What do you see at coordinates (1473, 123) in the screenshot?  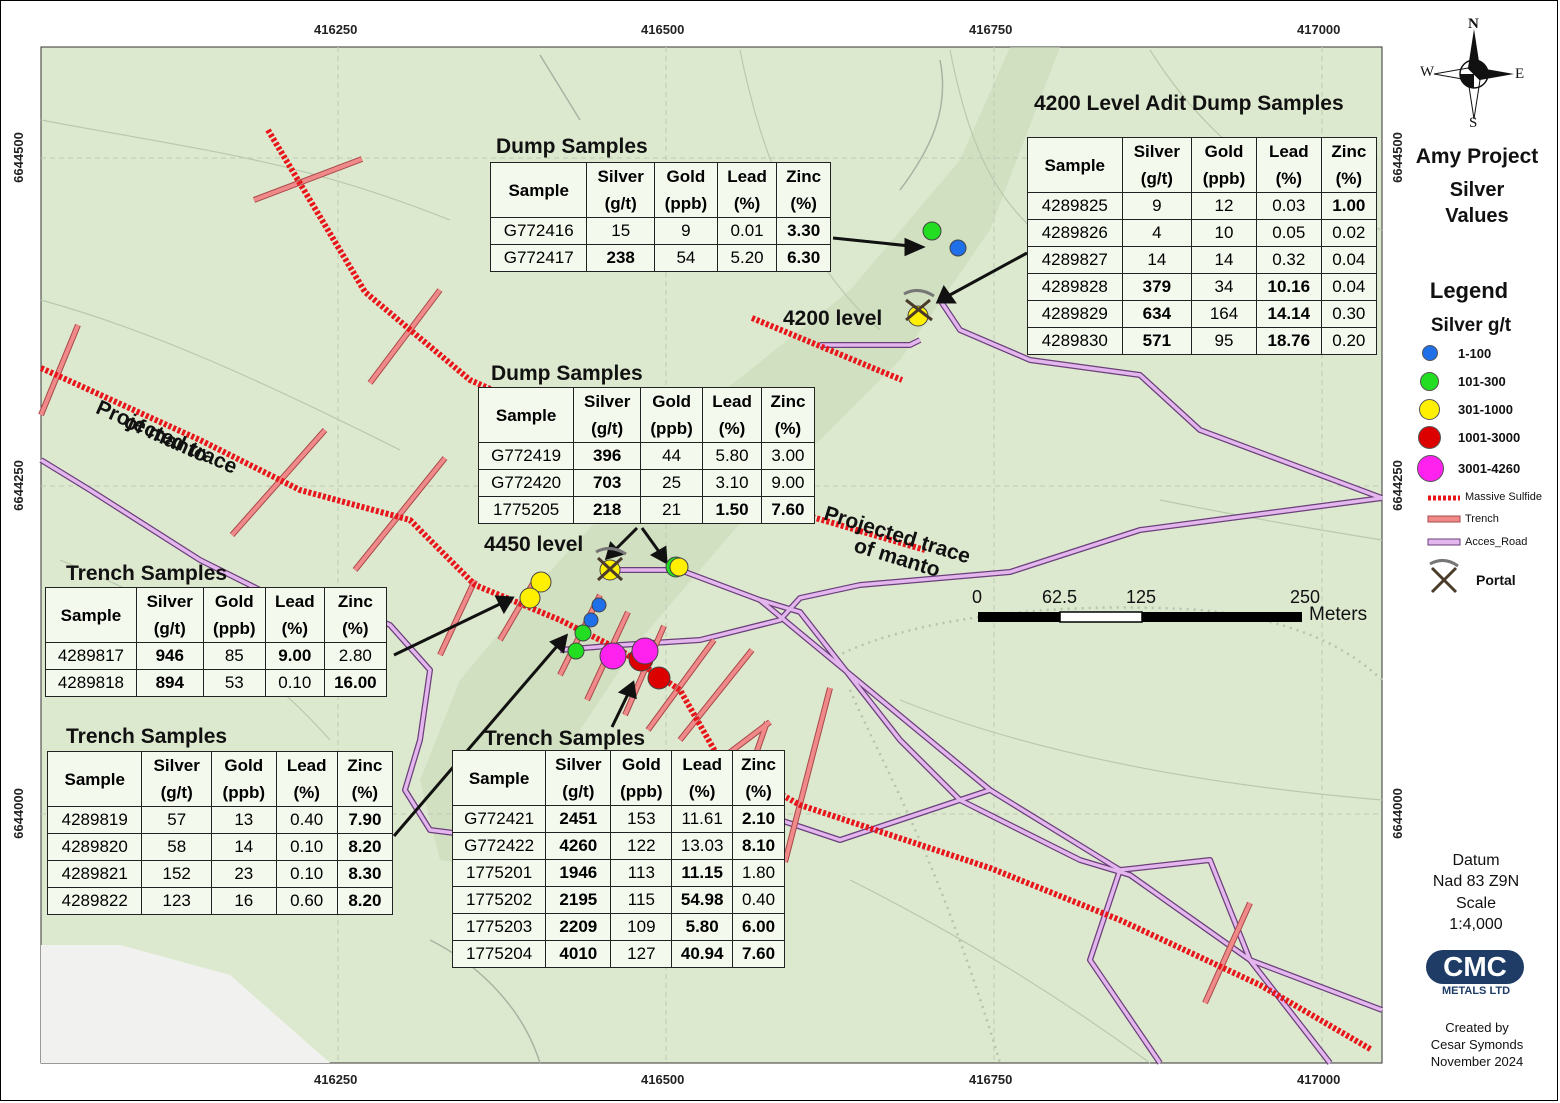 I see `compass-s: S` at bounding box center [1473, 123].